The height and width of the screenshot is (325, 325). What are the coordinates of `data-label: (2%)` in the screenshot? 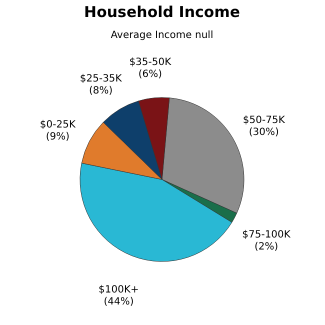 It's located at (266, 247).